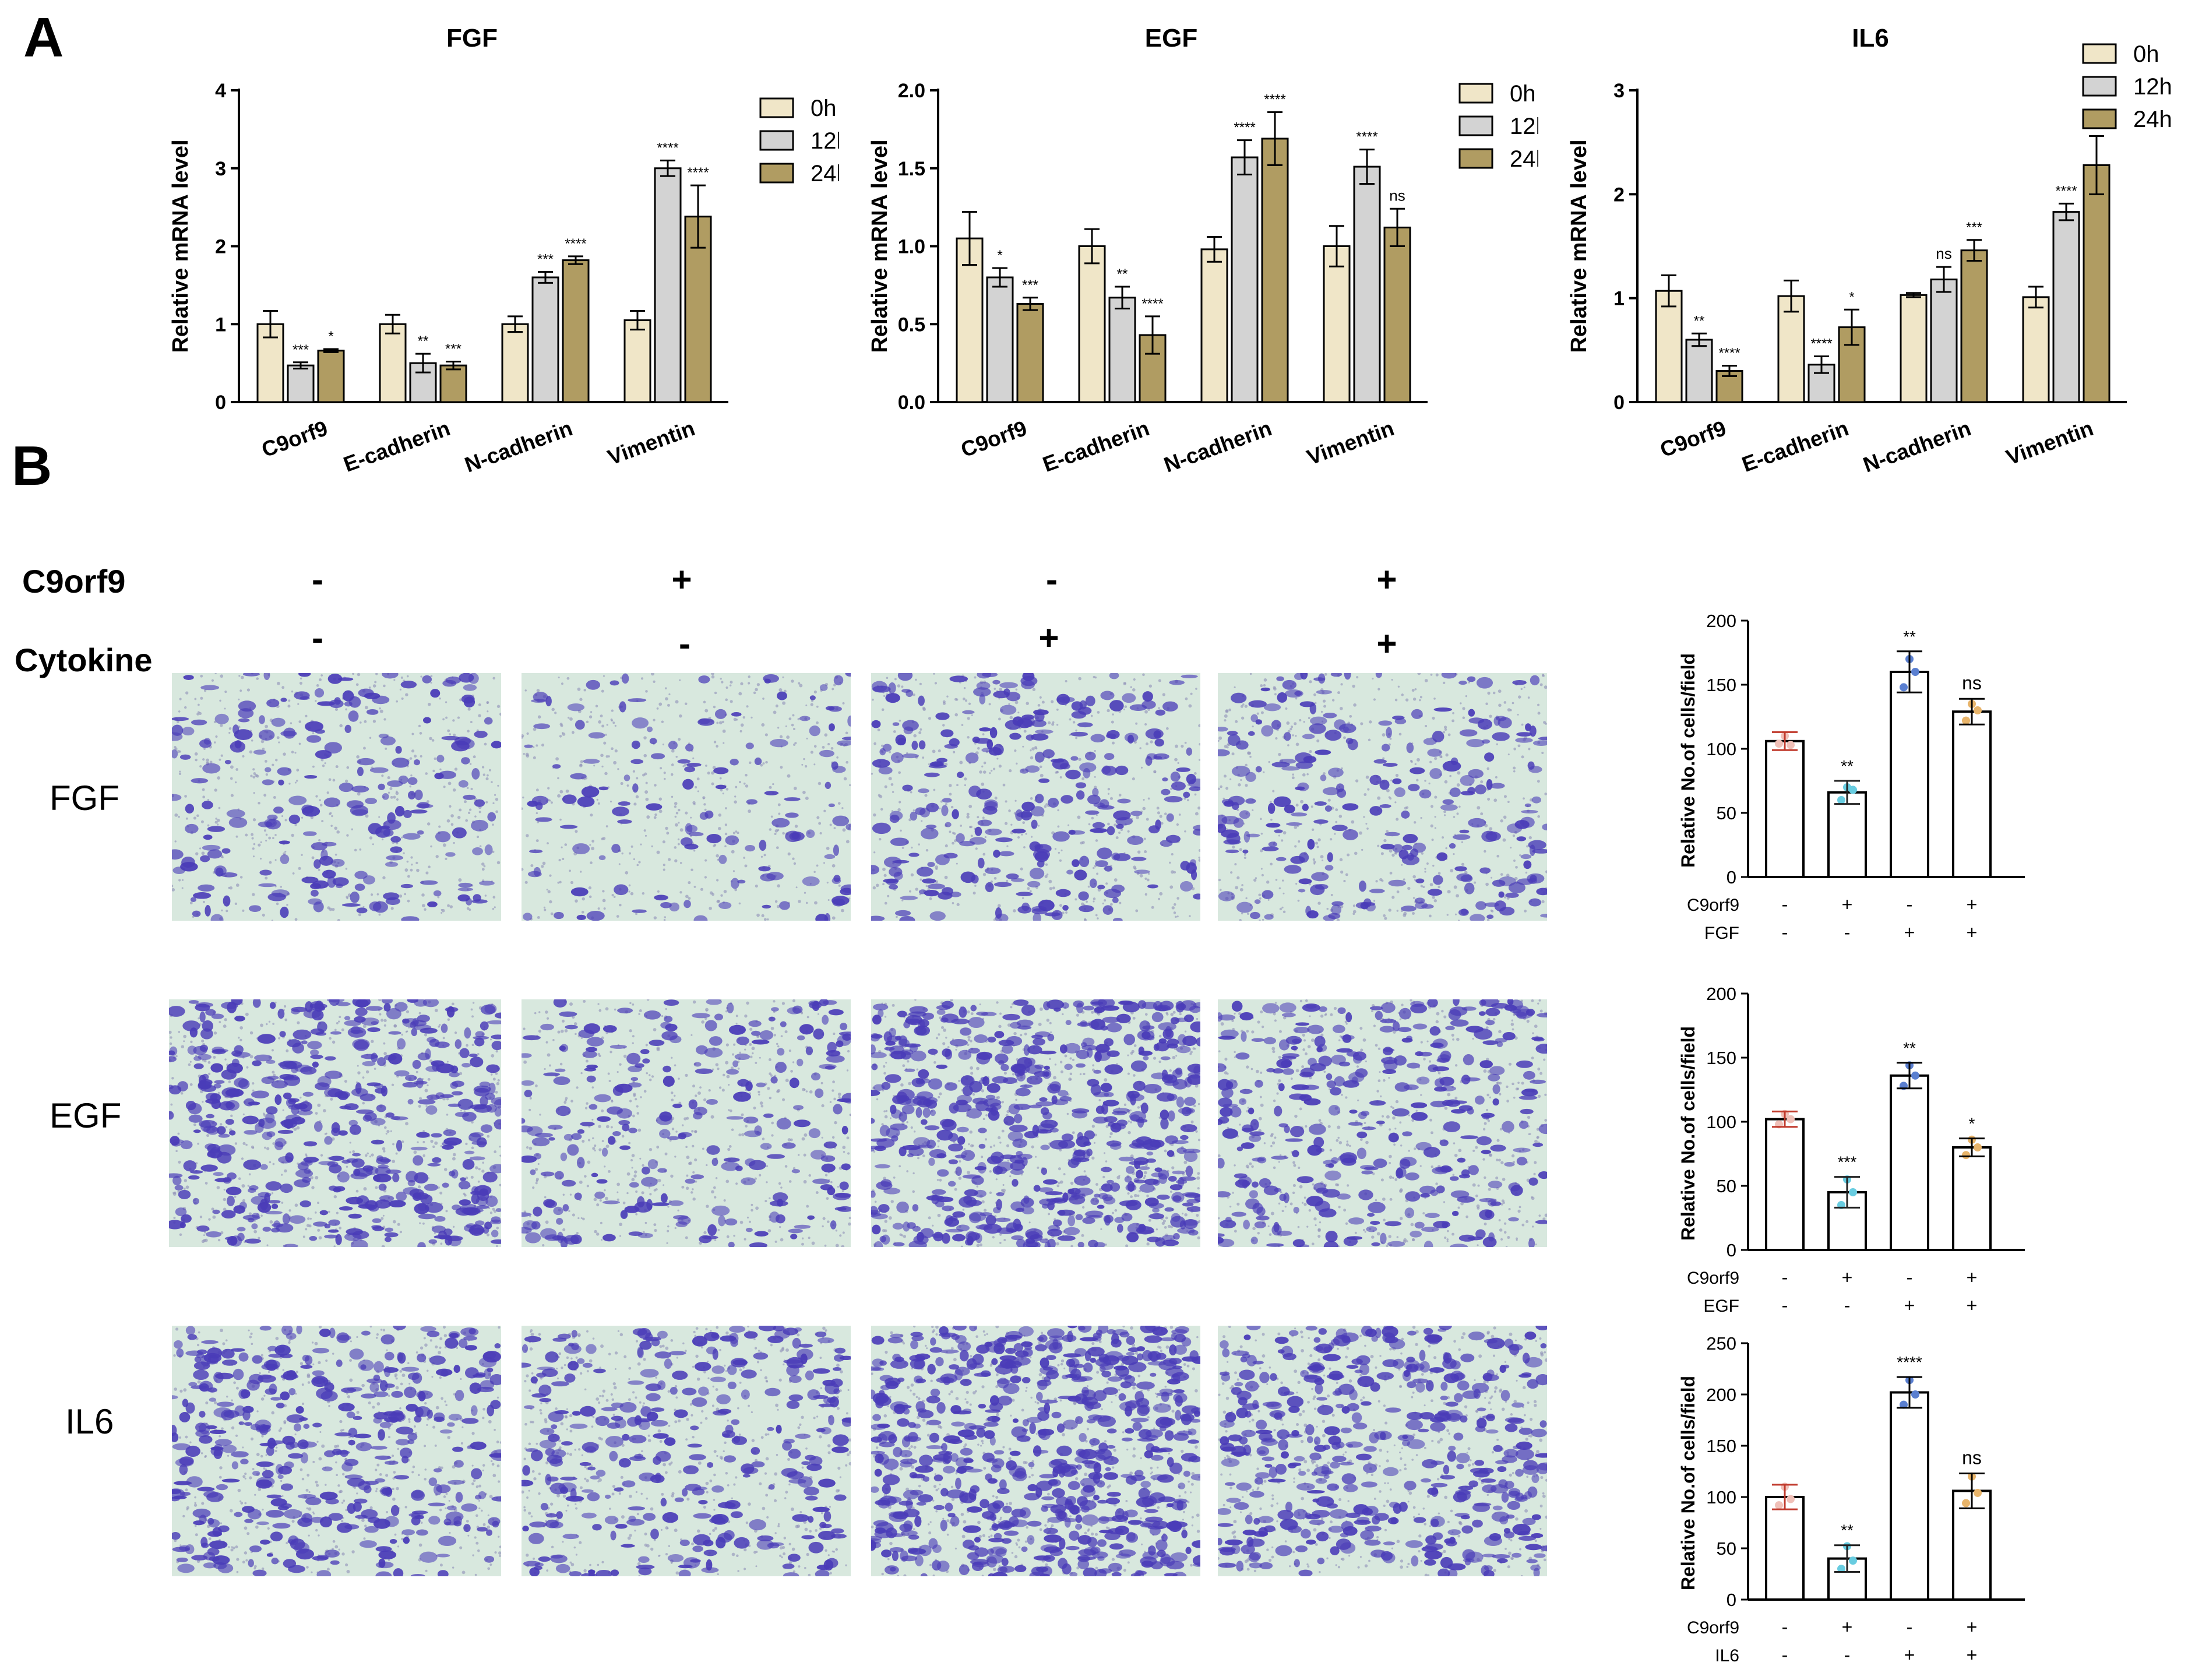  I want to click on significance-label: ****, so click(1729, 353).